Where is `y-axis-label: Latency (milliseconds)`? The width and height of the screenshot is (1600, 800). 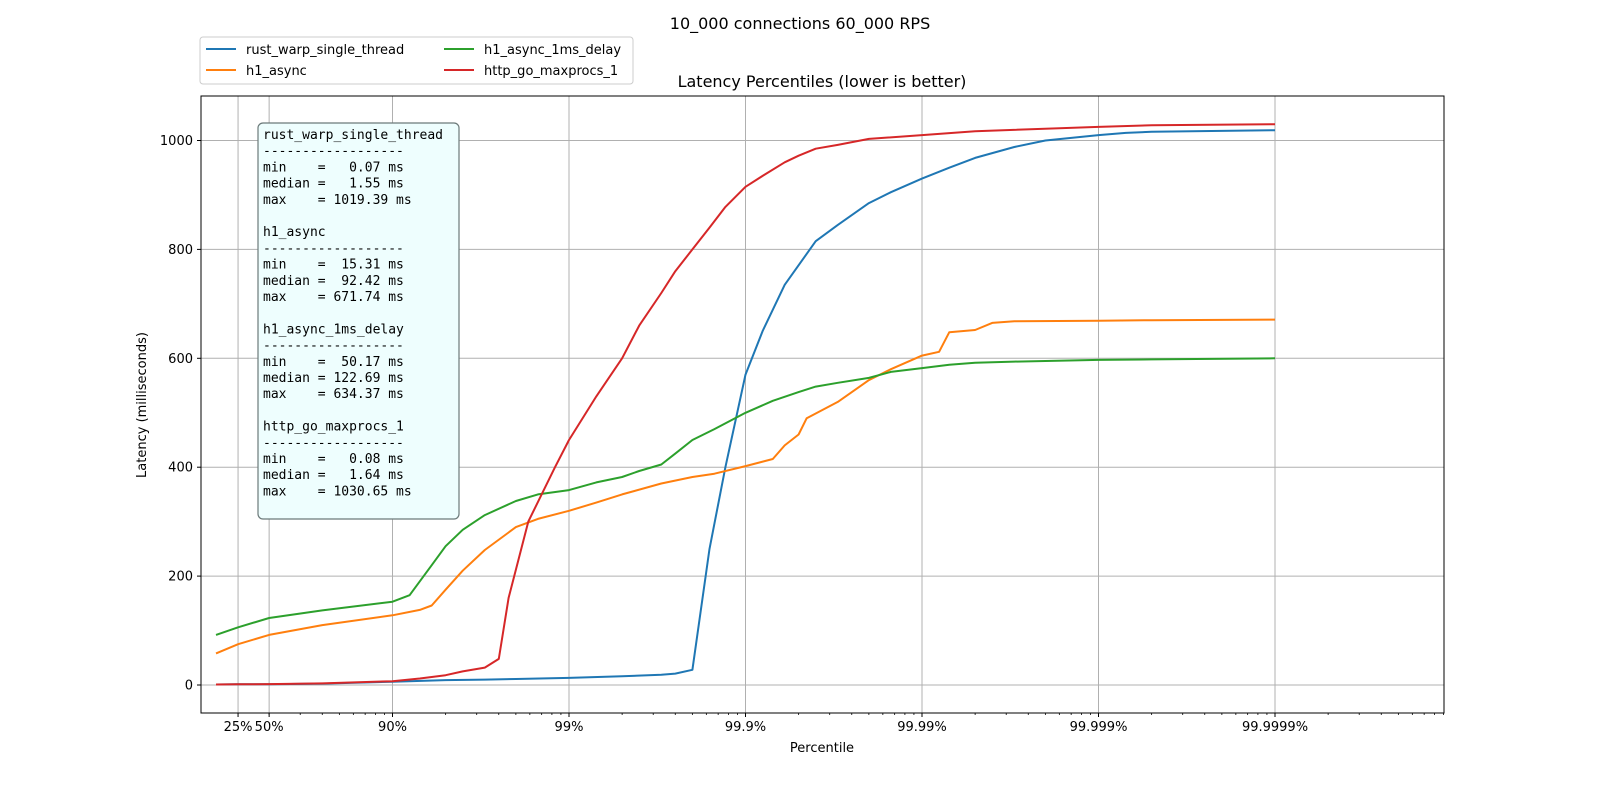 y-axis-label: Latency (milliseconds) is located at coordinates (142, 405).